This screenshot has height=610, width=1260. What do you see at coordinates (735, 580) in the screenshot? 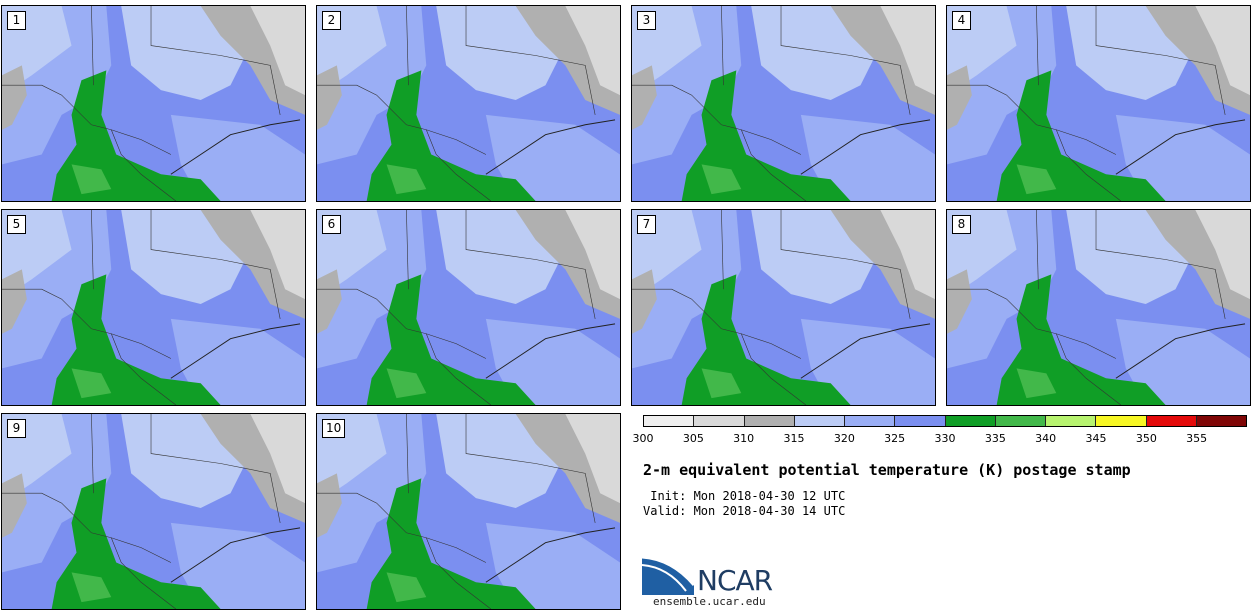
I see `logo-wordmark: NCAR` at bounding box center [735, 580].